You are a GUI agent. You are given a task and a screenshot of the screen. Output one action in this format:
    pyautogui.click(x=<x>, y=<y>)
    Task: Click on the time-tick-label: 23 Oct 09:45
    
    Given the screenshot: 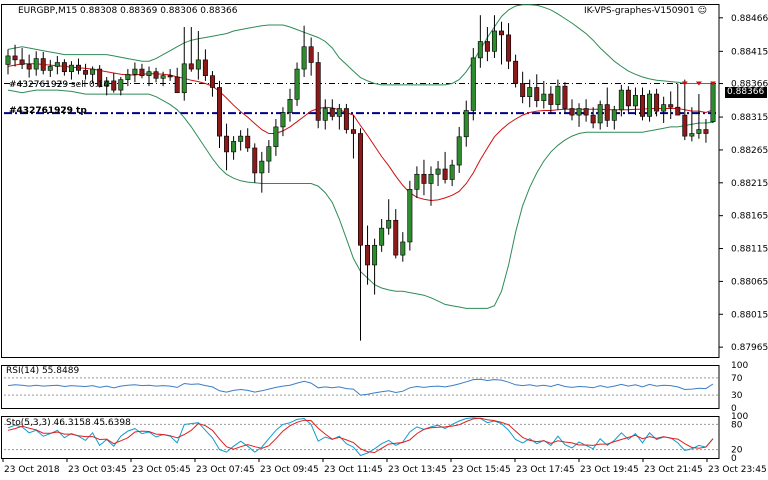 What is the action you would take?
    pyautogui.click(x=289, y=470)
    